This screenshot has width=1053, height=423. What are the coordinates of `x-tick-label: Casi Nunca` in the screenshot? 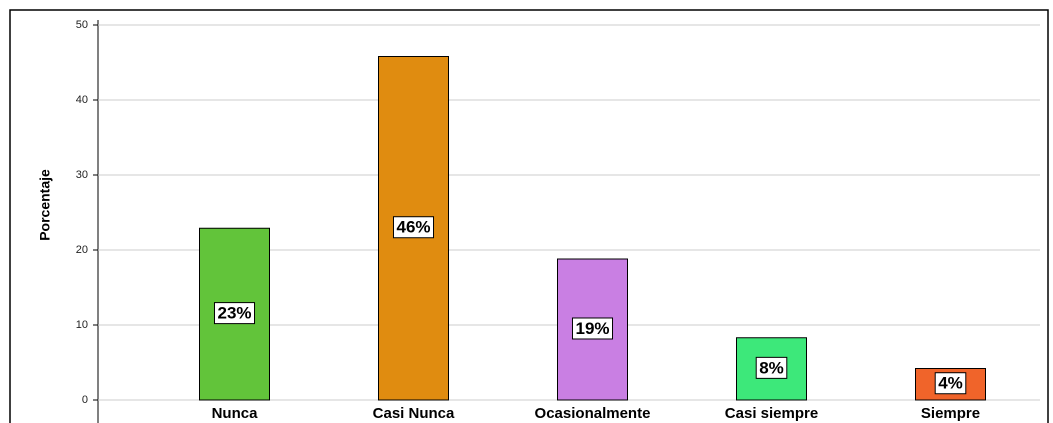 It's located at (414, 413).